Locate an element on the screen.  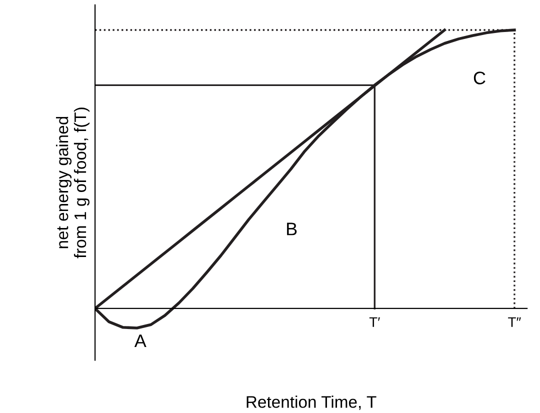
annotation: B is located at coordinates (292, 229).